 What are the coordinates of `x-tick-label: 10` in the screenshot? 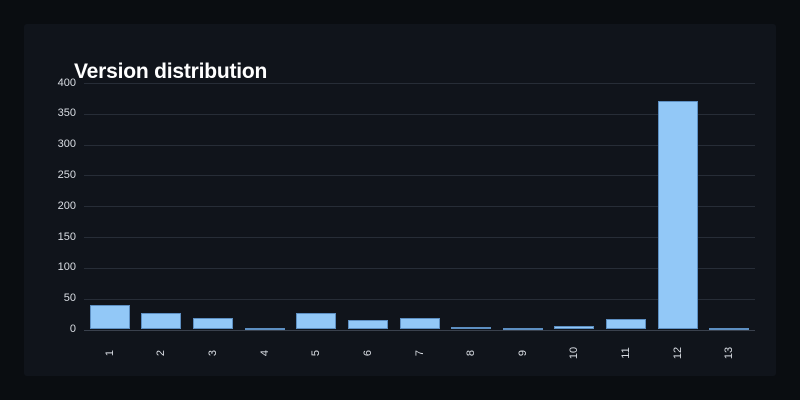 It's located at (574, 353).